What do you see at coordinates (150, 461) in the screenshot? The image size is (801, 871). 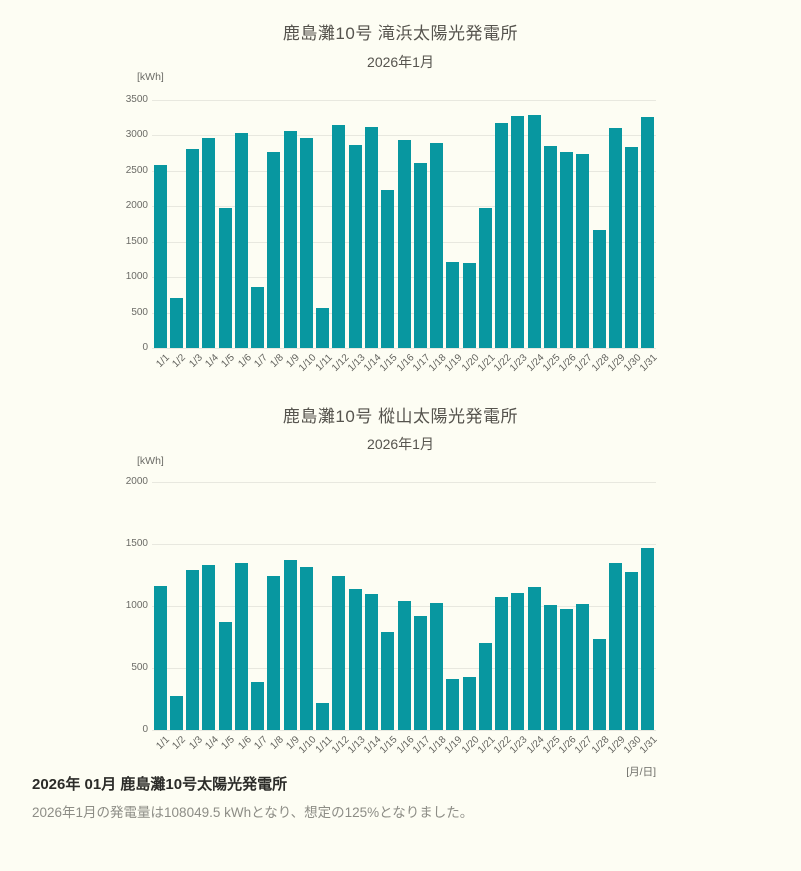 I see `momiyama-y-unit-label: [kWh]` at bounding box center [150, 461].